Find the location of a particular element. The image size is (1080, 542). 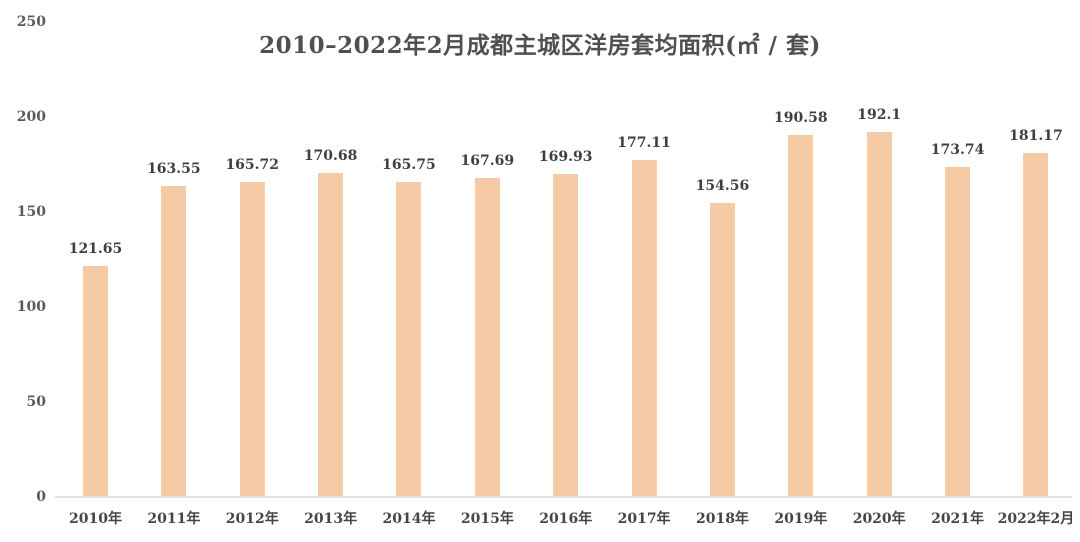

x-axis-tick-label: 2012年 is located at coordinates (252, 519).